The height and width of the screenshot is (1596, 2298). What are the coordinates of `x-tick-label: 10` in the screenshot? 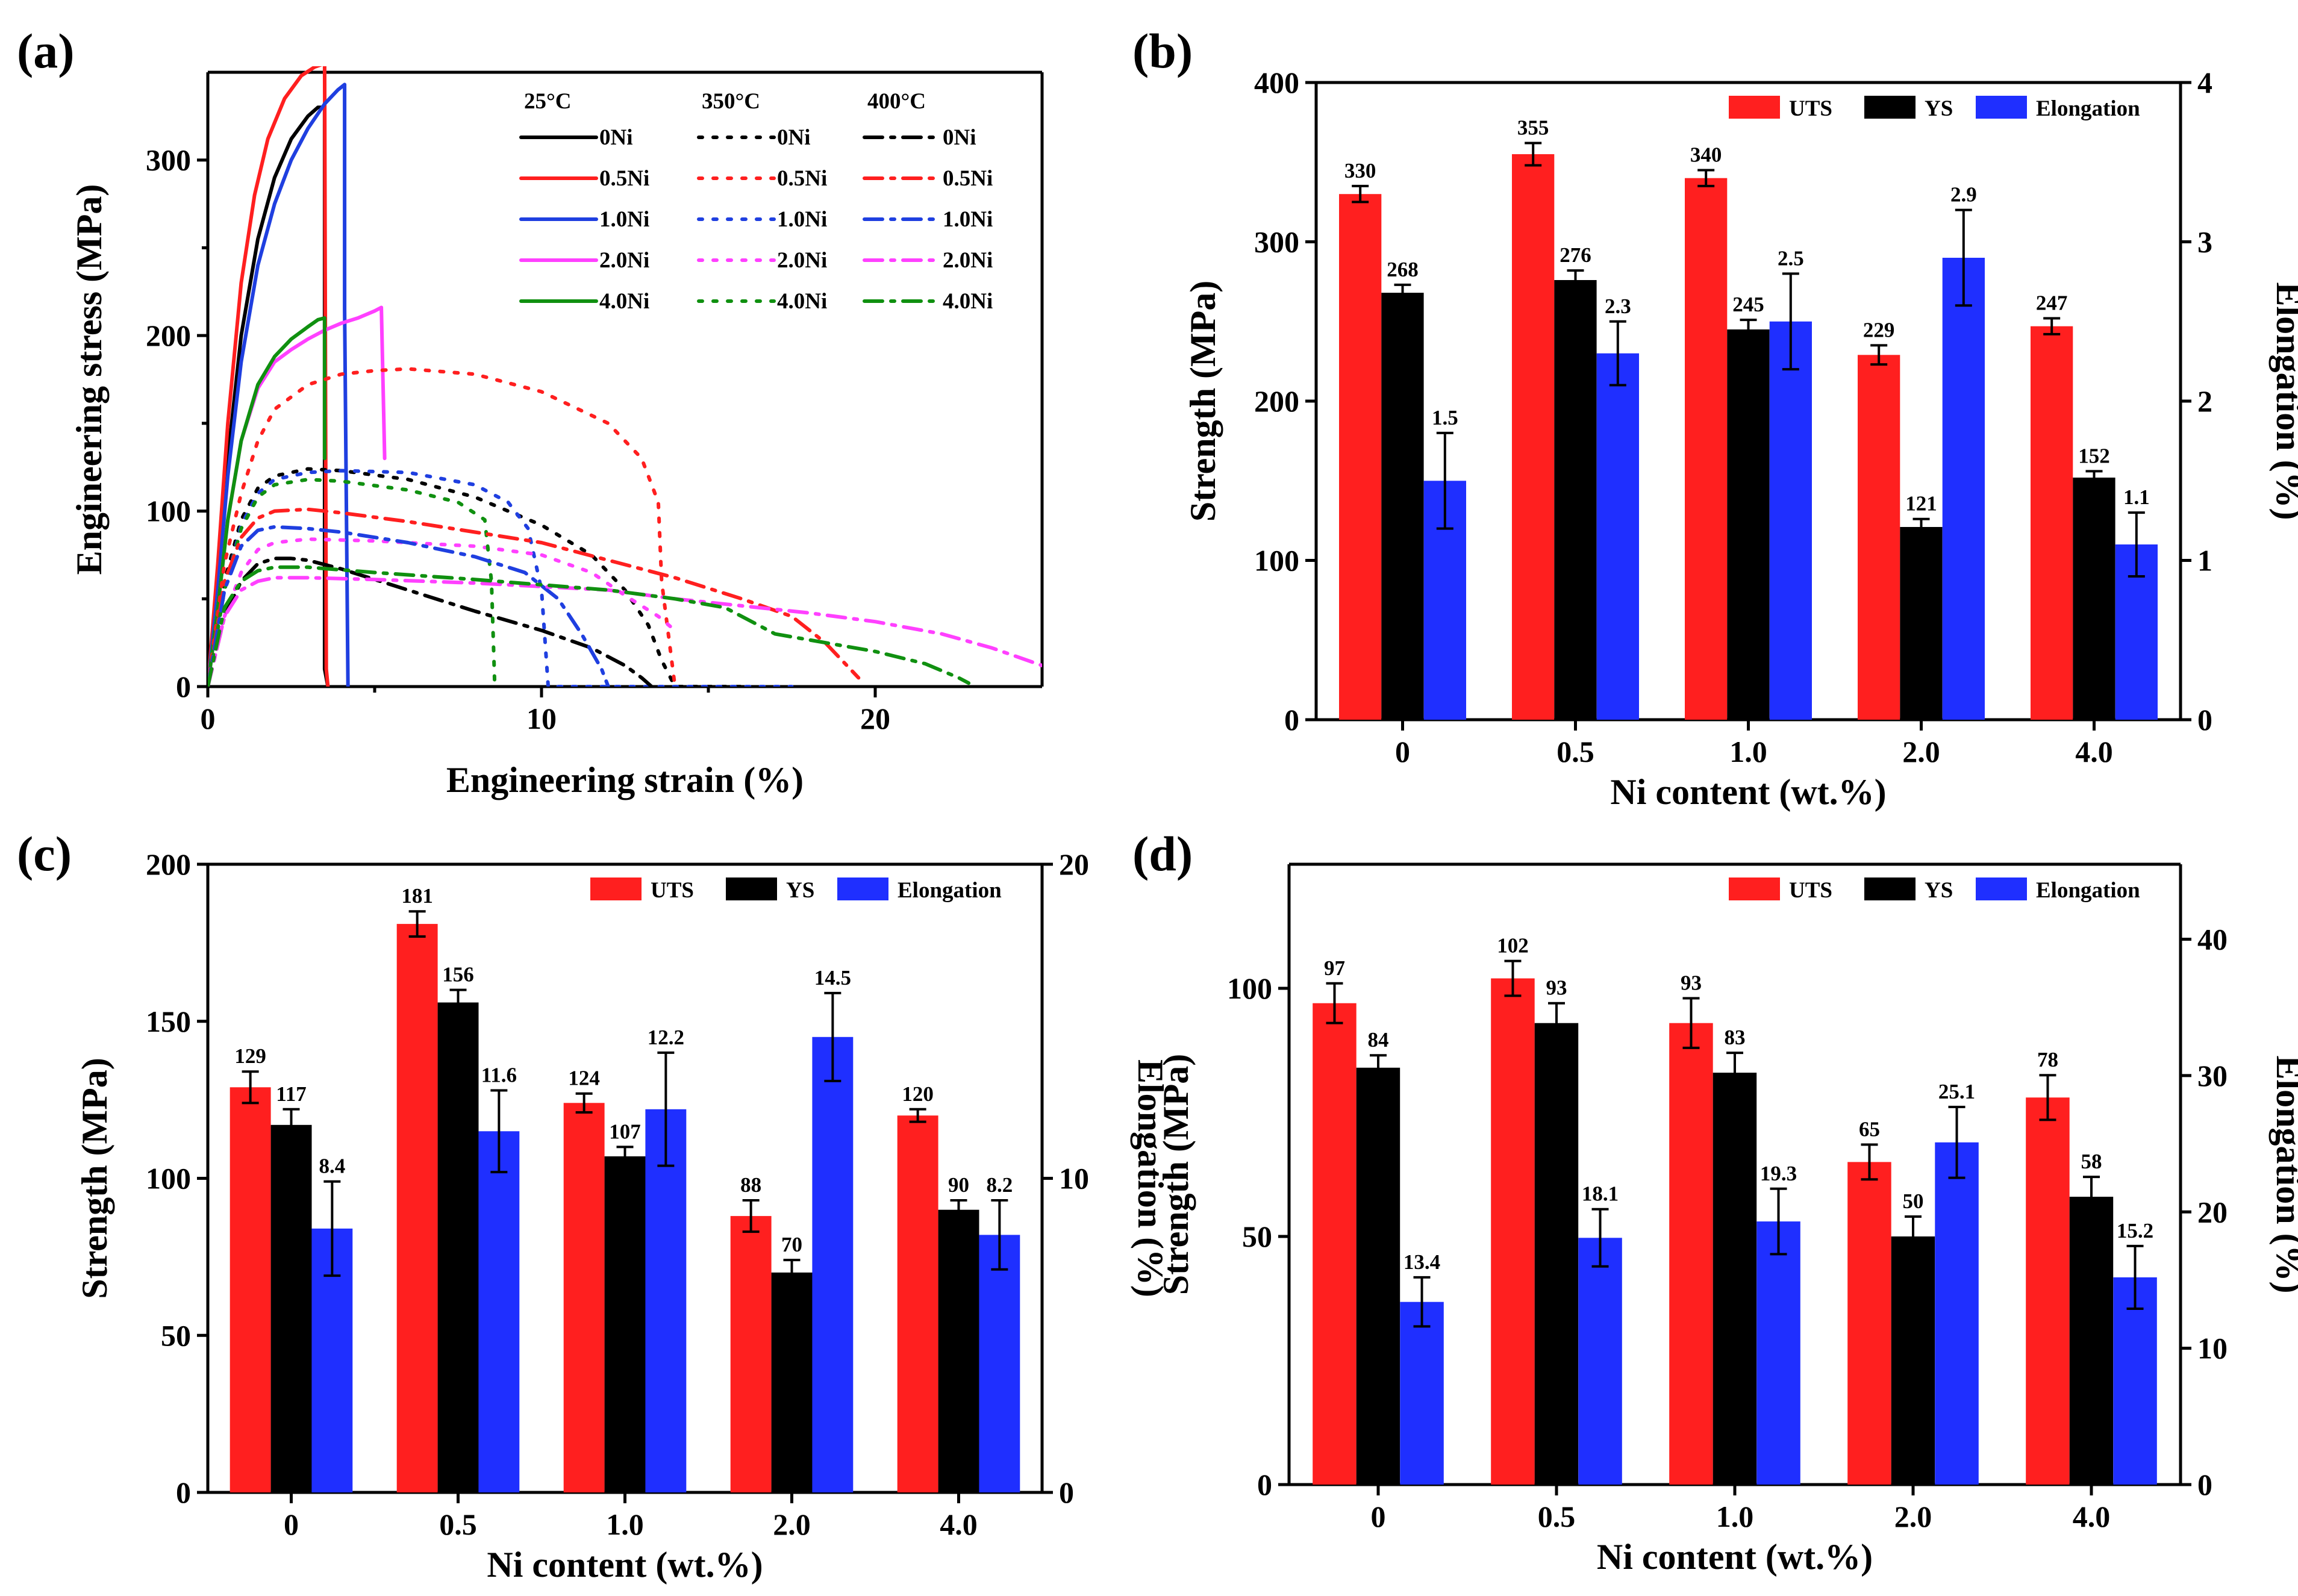 It's located at (541, 718).